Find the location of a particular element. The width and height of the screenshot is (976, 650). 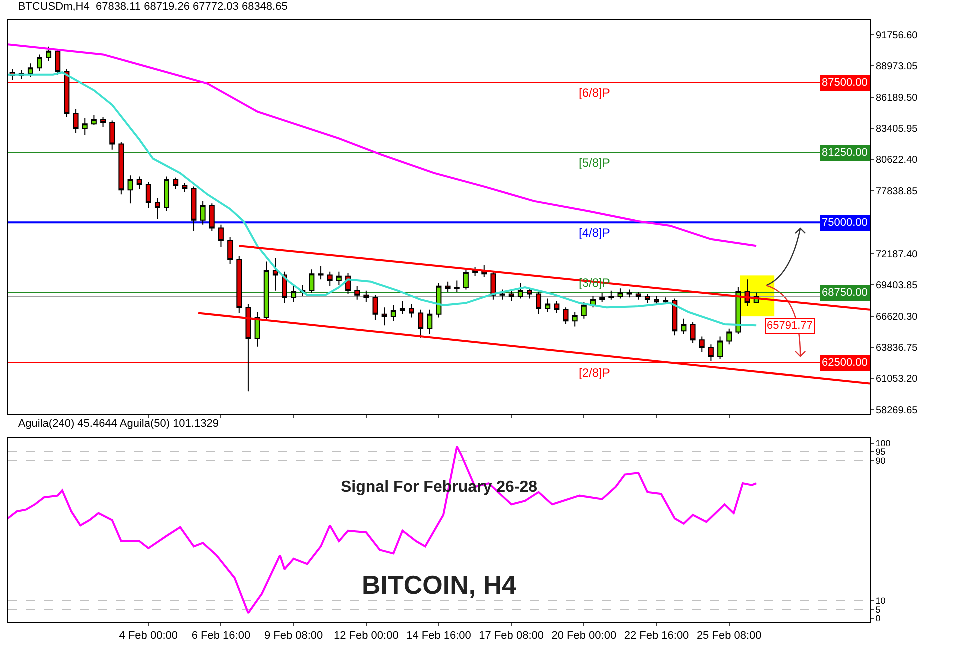

x-tick-label: 14 Feb 16:00 is located at coordinates (439, 636).